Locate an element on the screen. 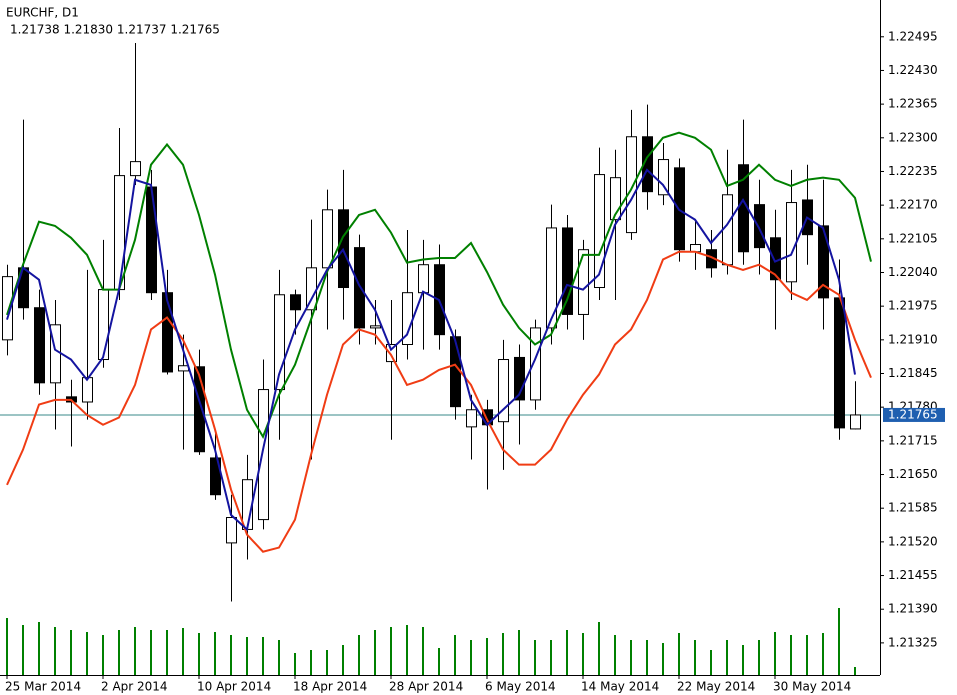  x-tick-label: 30 May 2014 is located at coordinates (812, 687).